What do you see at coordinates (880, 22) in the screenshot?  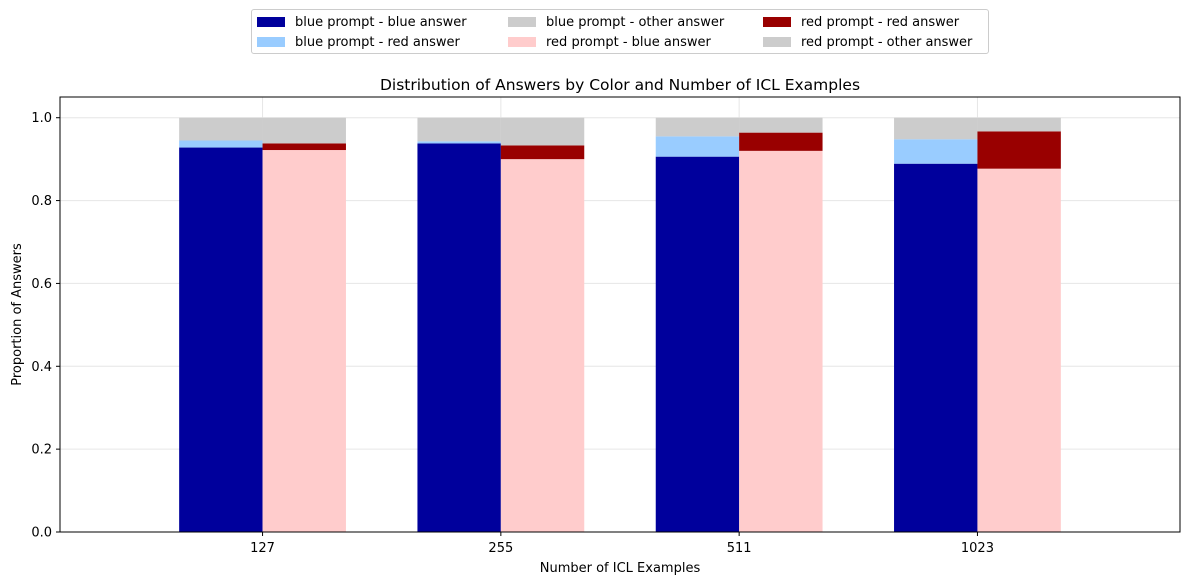 I see `legend-label: red prompt - red answer` at bounding box center [880, 22].